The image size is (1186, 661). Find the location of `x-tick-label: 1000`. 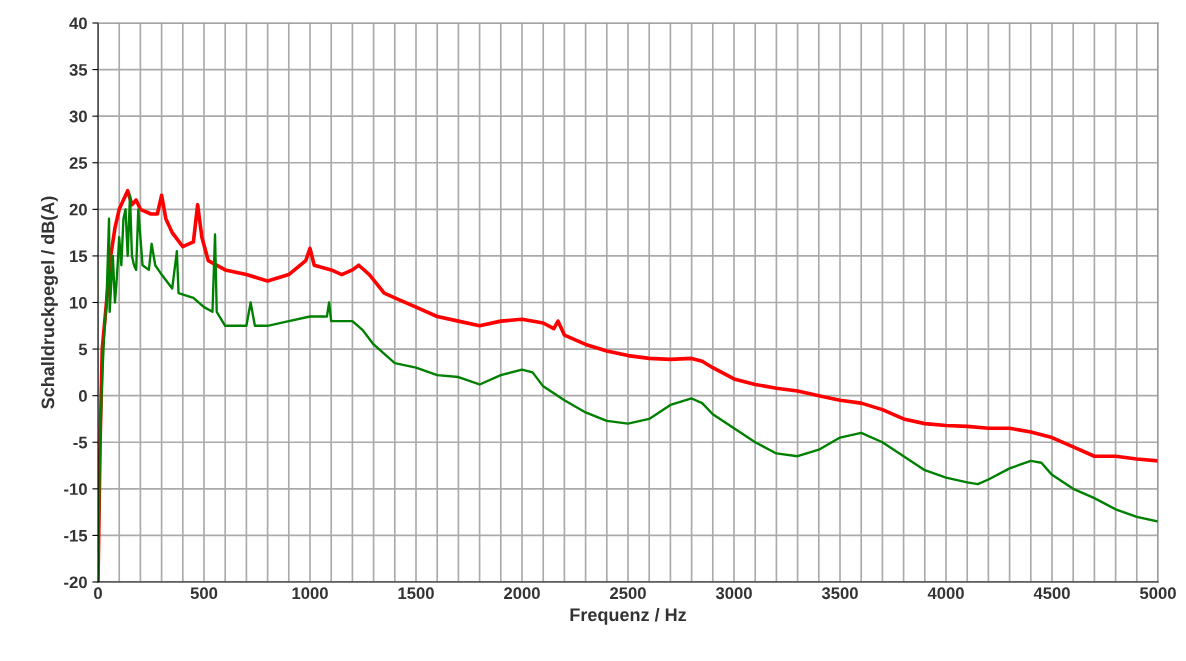

x-tick-label: 1000 is located at coordinates (310, 593).